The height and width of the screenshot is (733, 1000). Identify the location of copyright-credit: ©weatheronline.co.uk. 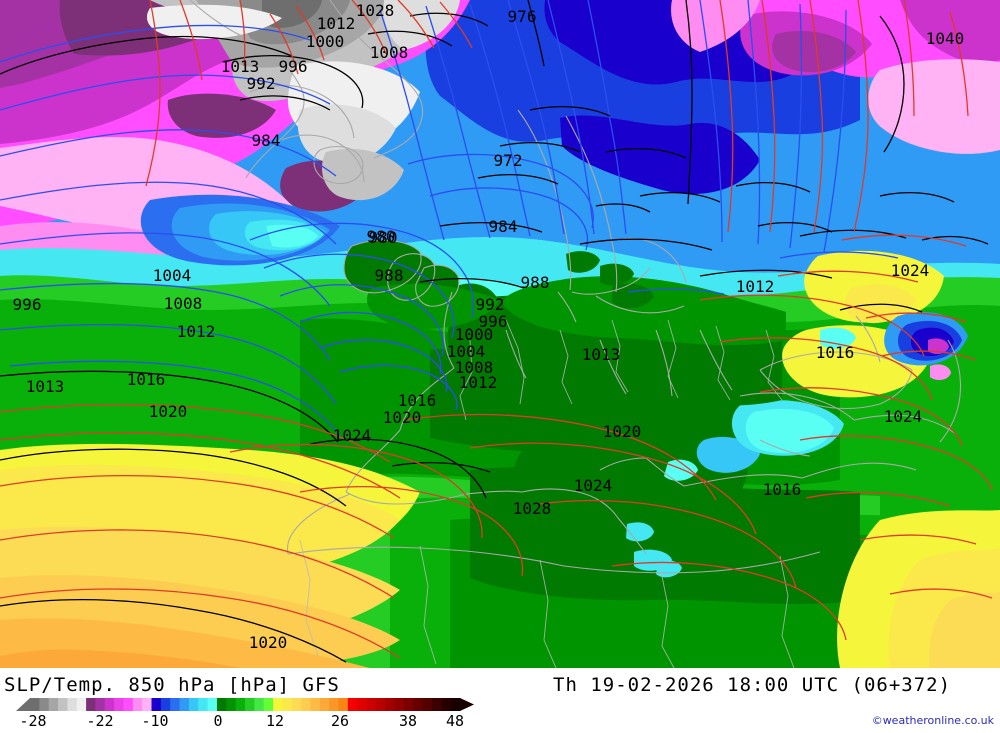
(932, 720).